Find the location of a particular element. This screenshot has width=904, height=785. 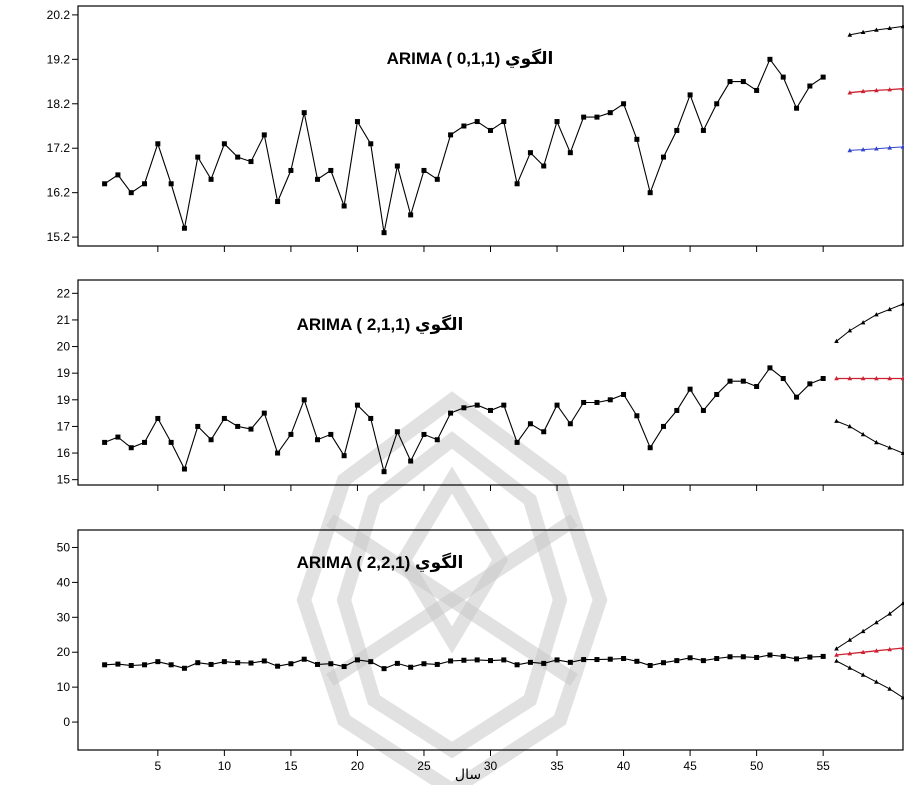

y-tick-label: 15.2 is located at coordinates (59, 237).